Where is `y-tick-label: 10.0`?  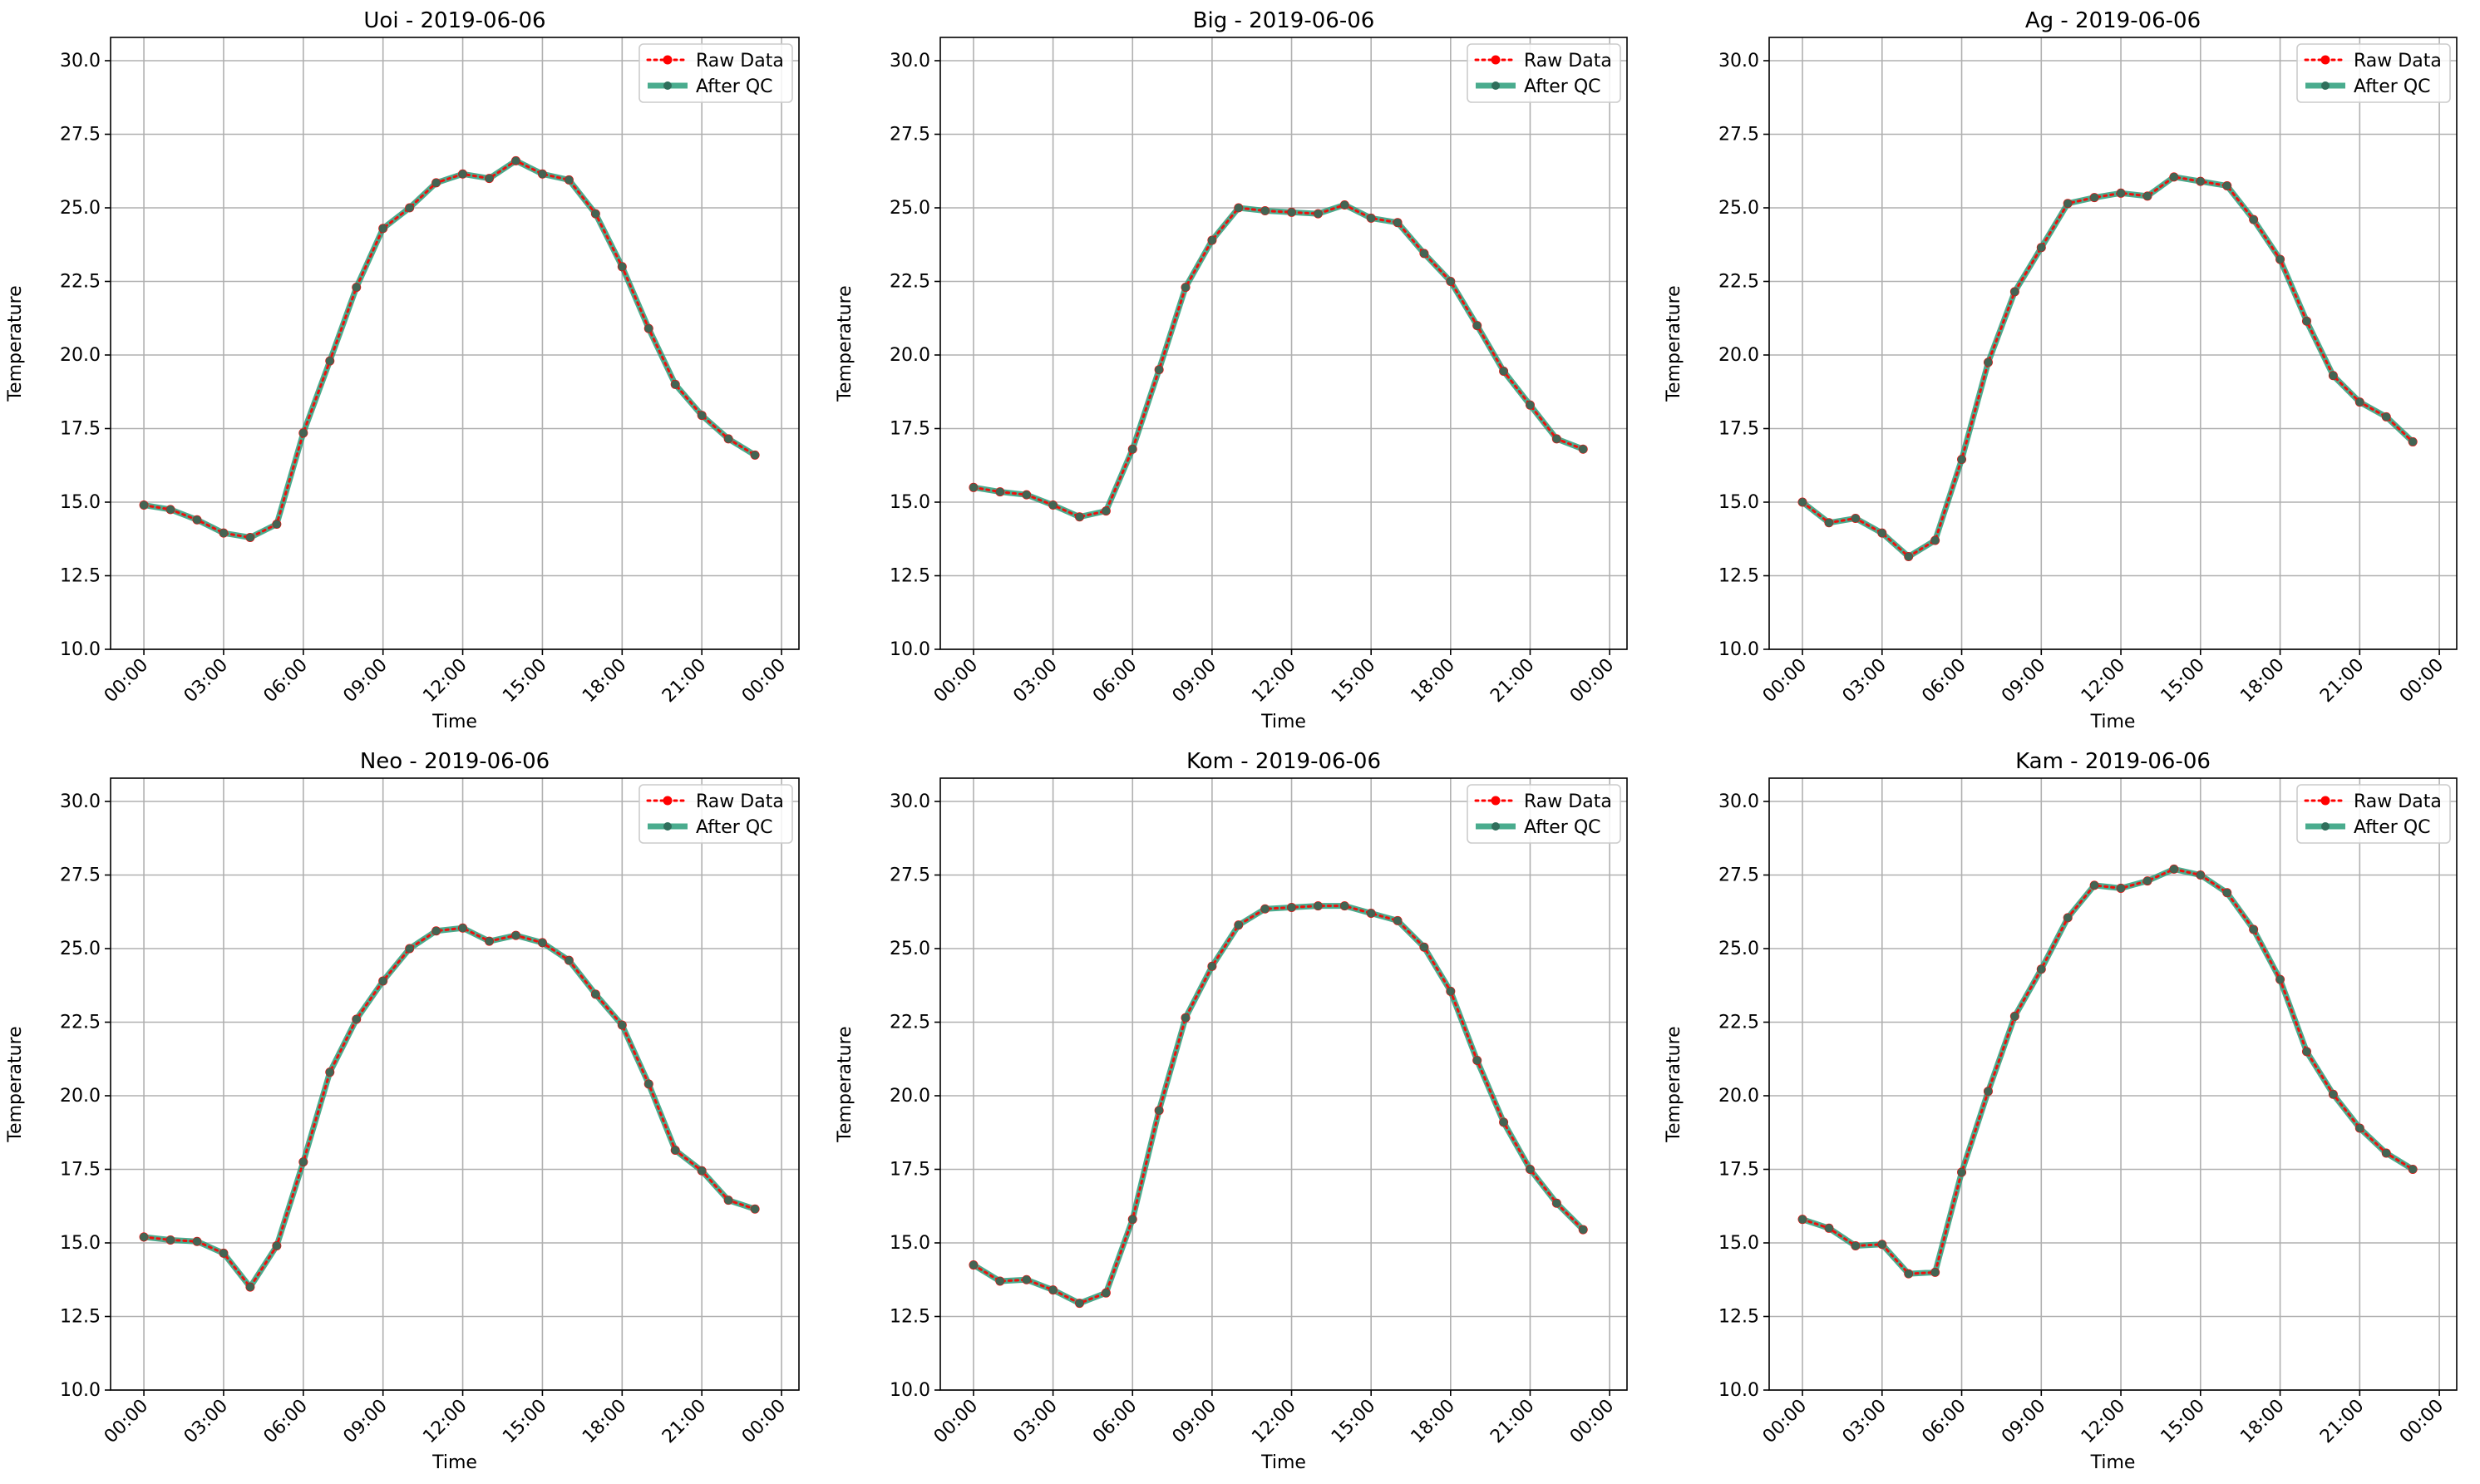 y-tick-label: 10.0 is located at coordinates (80, 1390).